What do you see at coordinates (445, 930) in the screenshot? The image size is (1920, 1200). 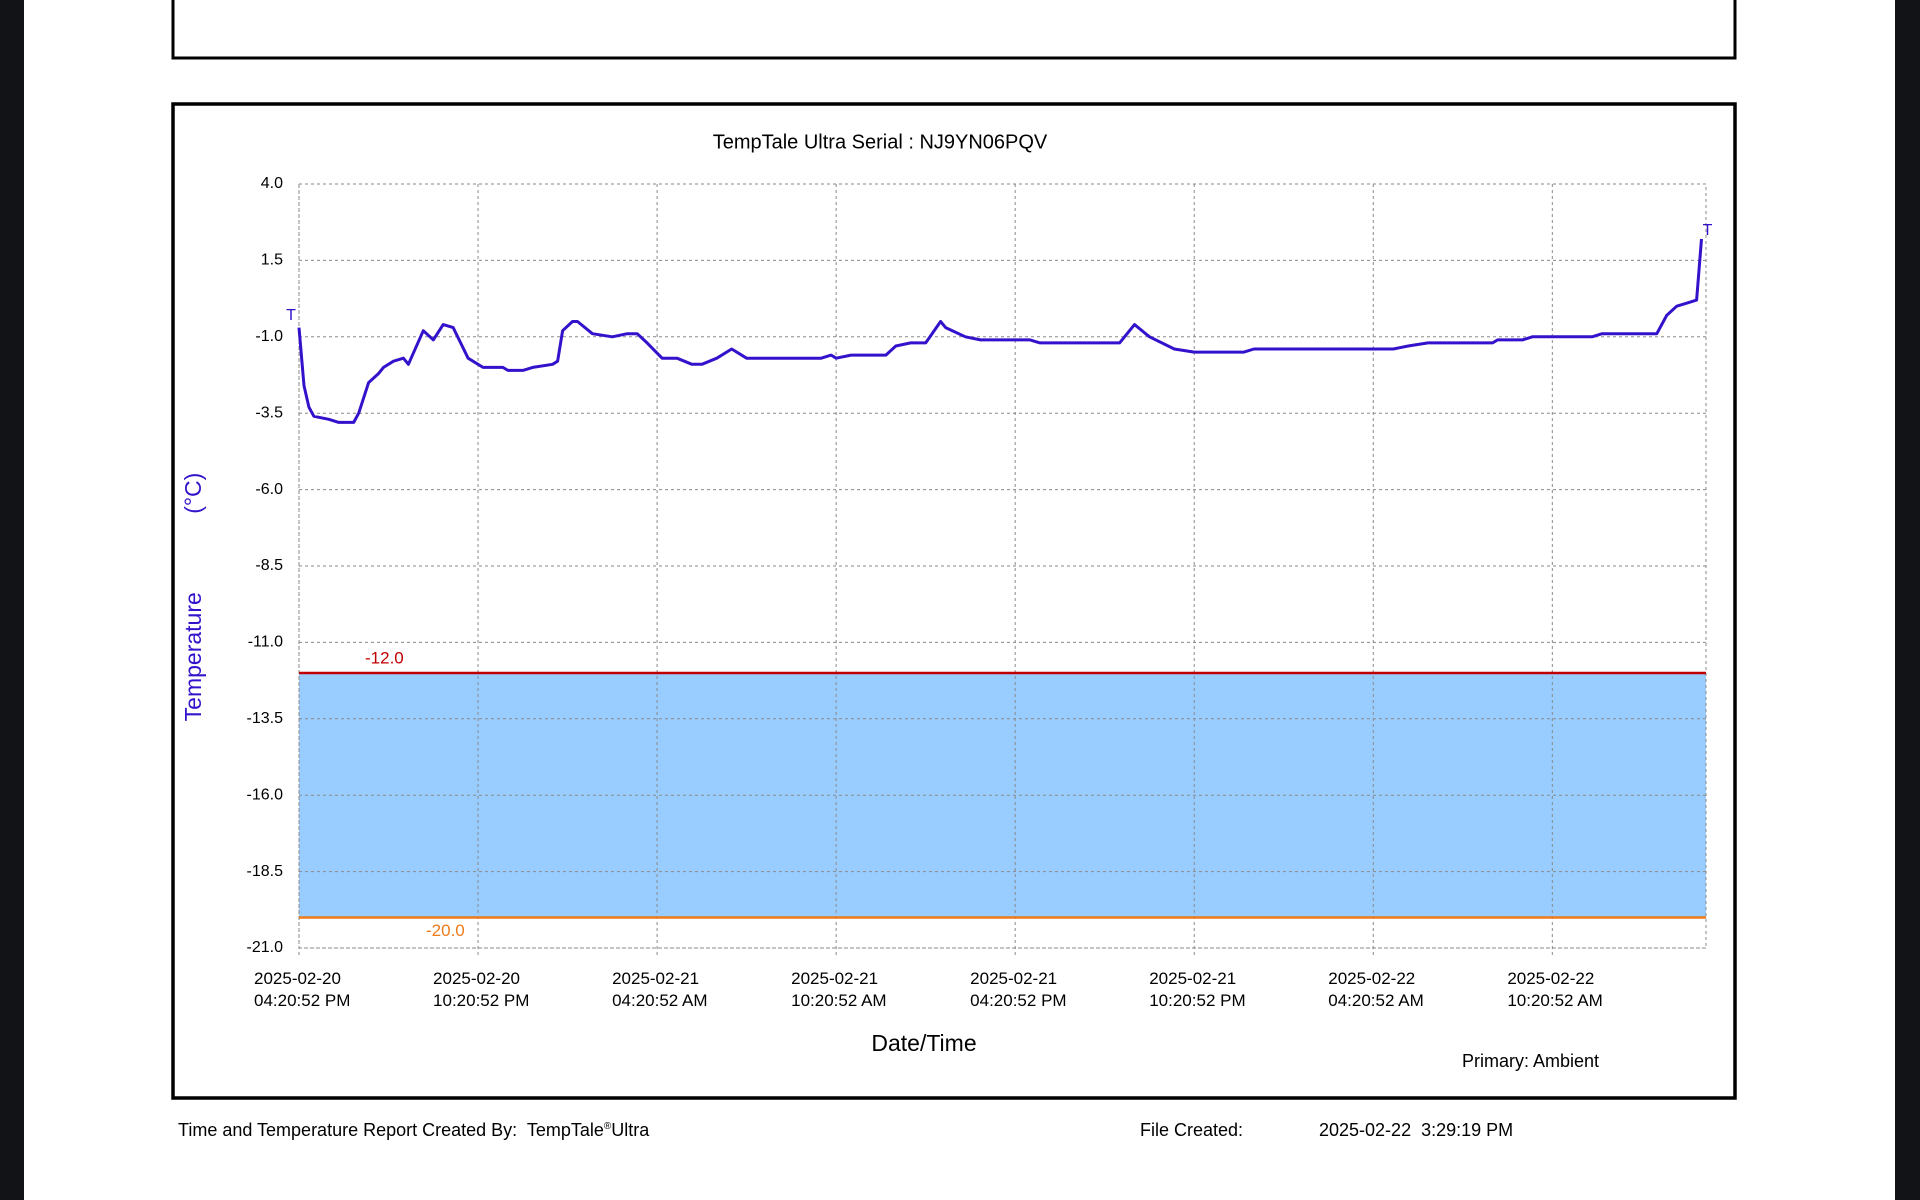 I see `threshold-label: -20.0` at bounding box center [445, 930].